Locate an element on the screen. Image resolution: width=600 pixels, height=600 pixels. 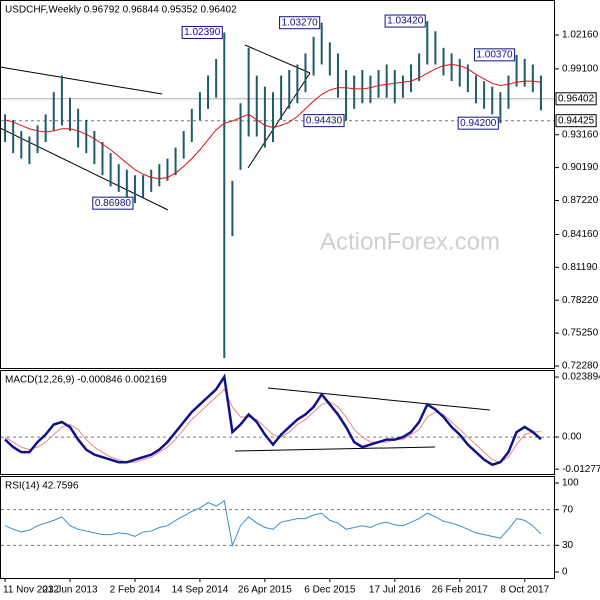
watermark: ActionForex.com is located at coordinates (410, 241).